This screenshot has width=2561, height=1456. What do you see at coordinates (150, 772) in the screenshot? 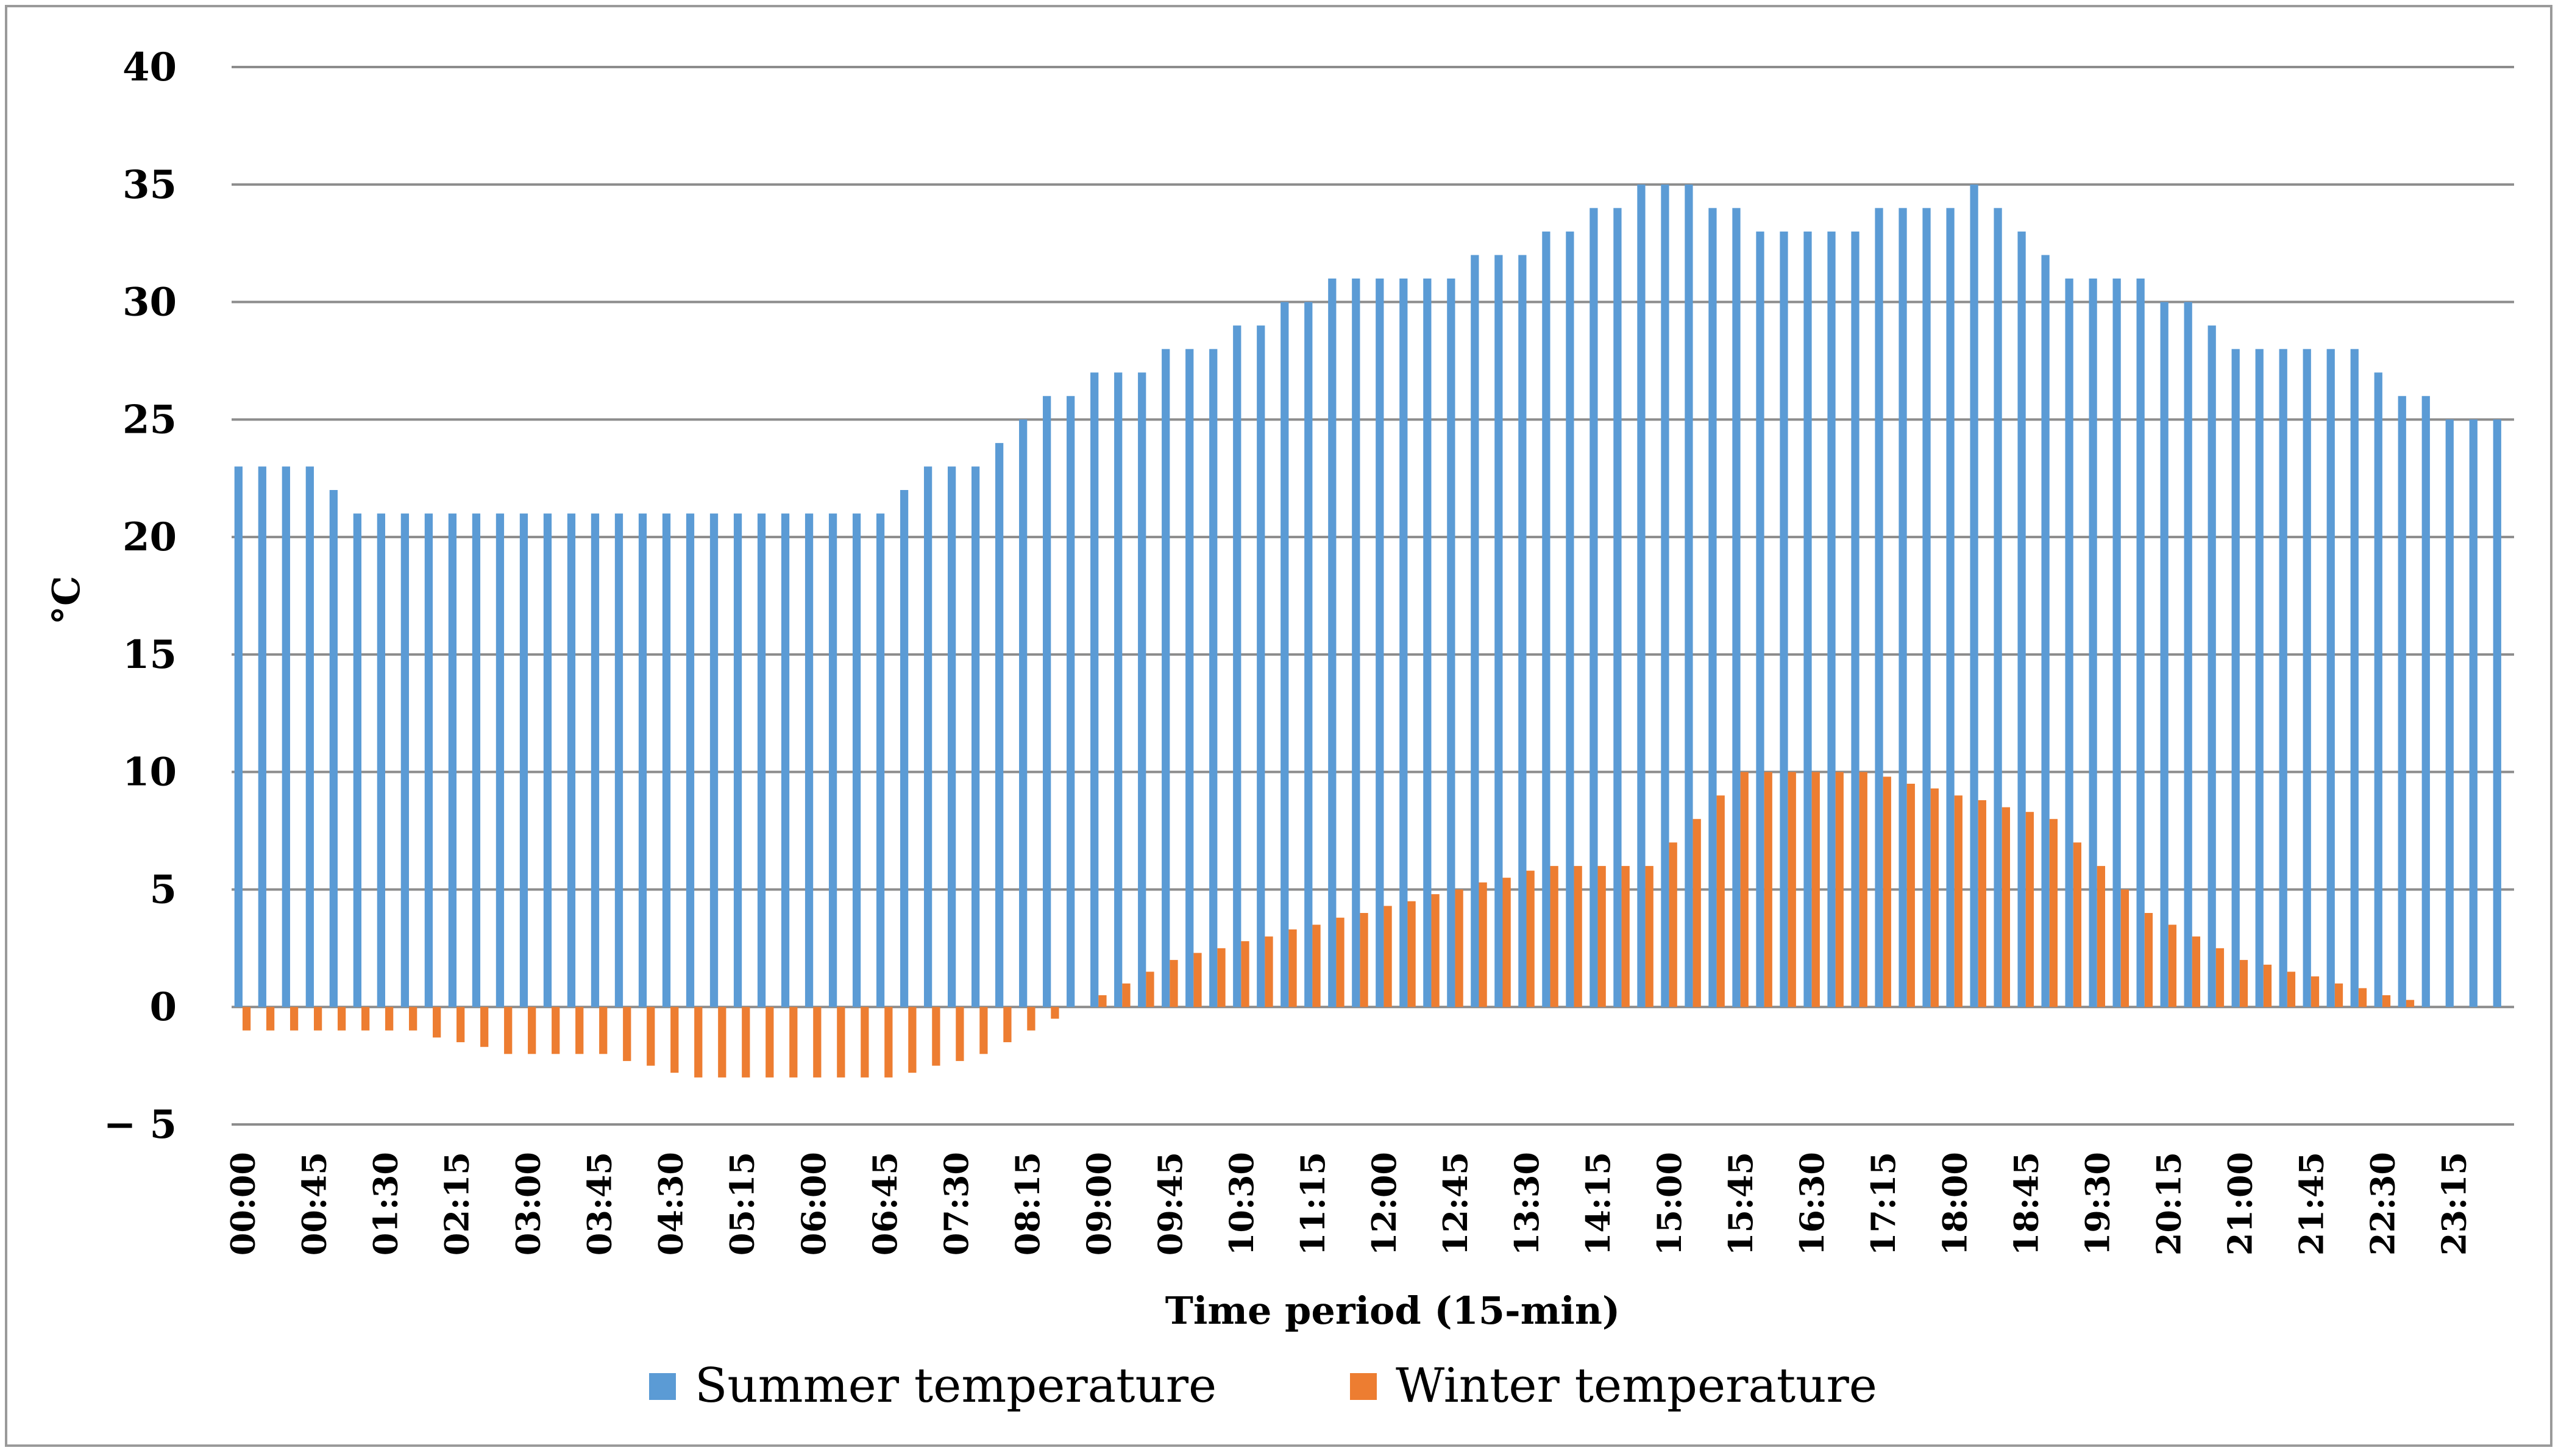
I see `y-tick-label: 10` at bounding box center [150, 772].